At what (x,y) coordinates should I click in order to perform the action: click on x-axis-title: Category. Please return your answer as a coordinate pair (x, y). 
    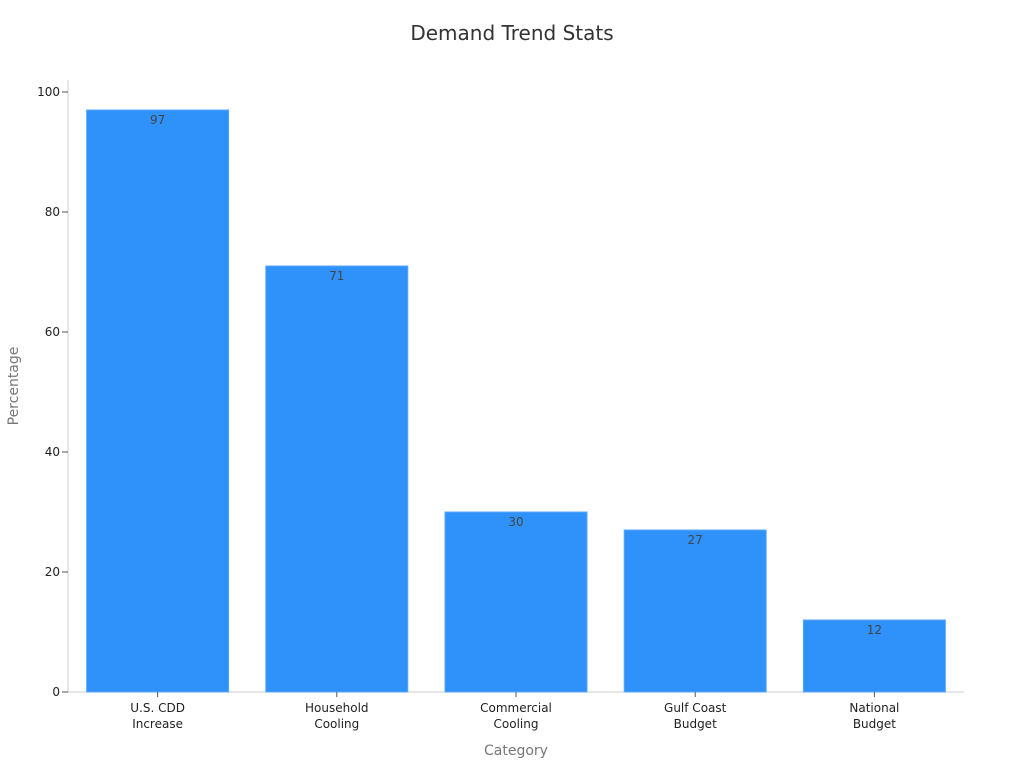
    Looking at the image, I should click on (516, 751).